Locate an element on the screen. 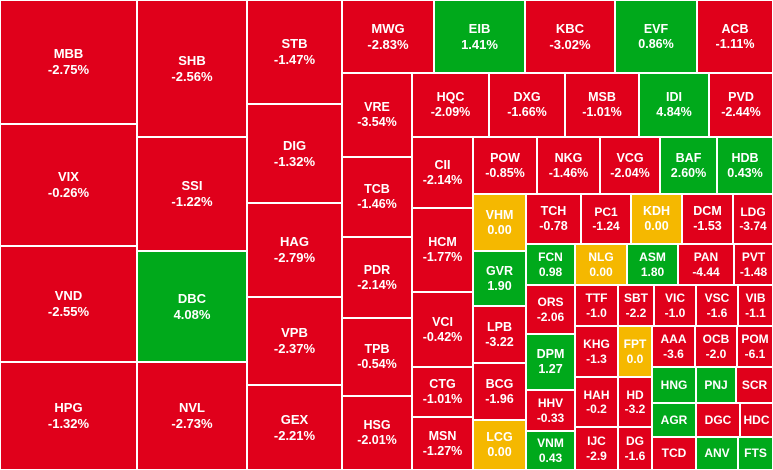 The image size is (773, 470). treemap-tile-lpb: LPB -3.22 is located at coordinates (499, 334).